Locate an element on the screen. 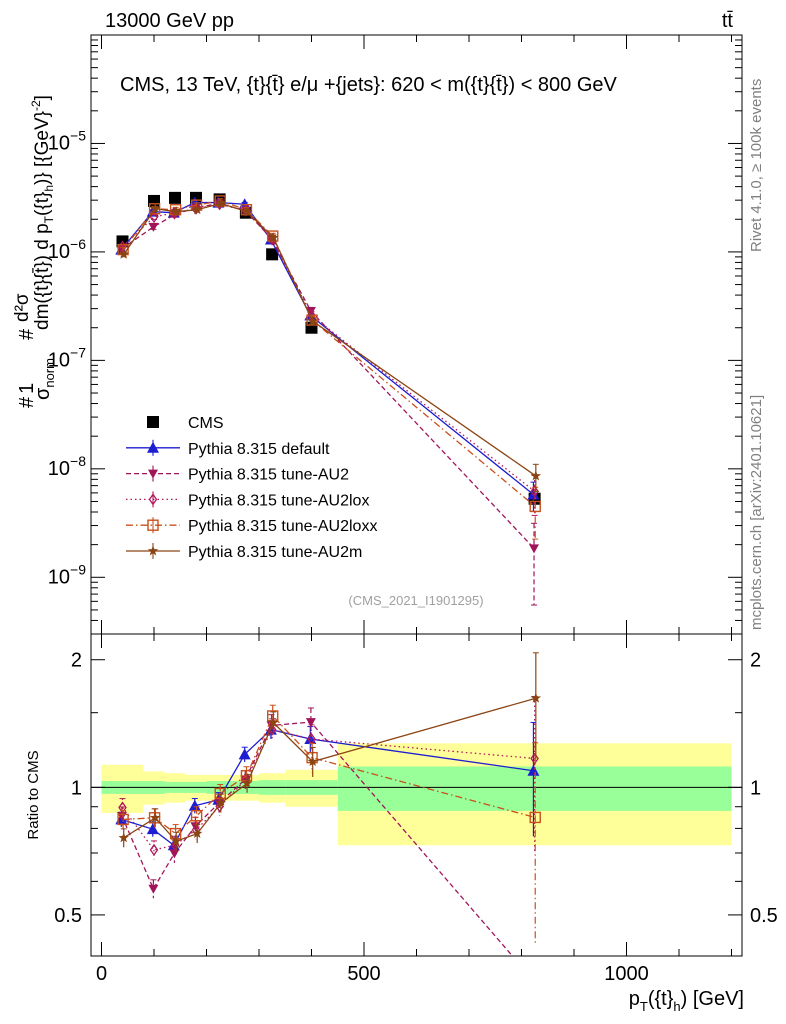 This screenshot has width=786, height=1024. svg-text: #1 is located at coordinates (27, 395).